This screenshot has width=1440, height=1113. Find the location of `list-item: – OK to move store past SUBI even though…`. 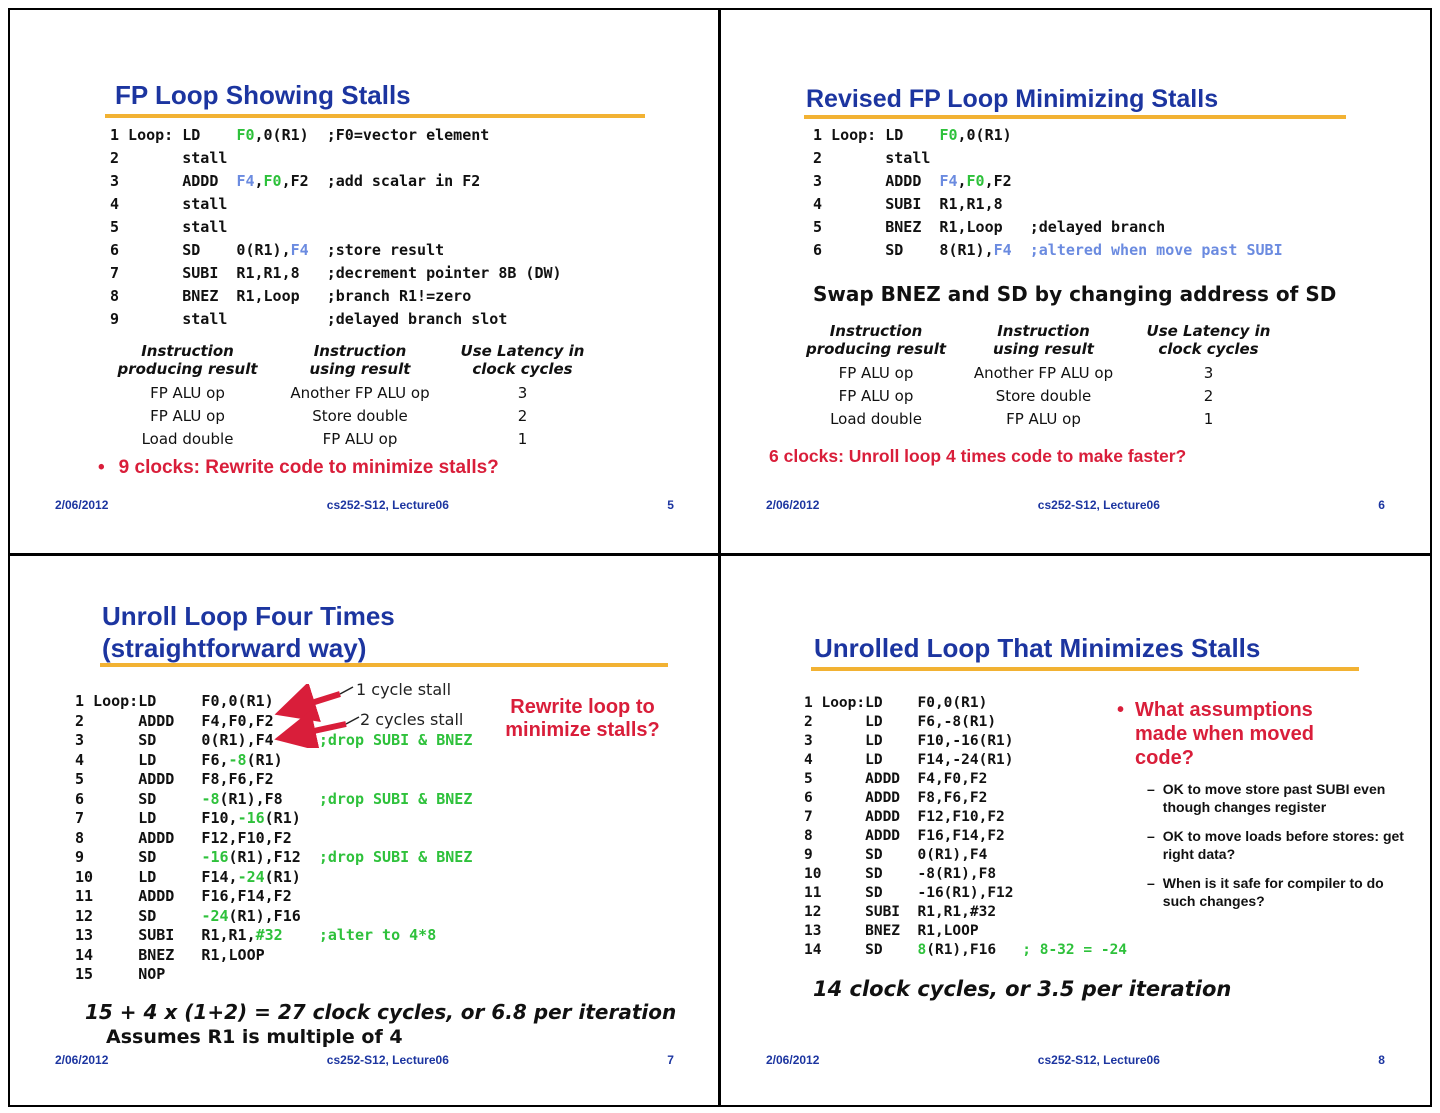

list-item: – OK to move store past SUBI even though… is located at coordinates (1278, 798).